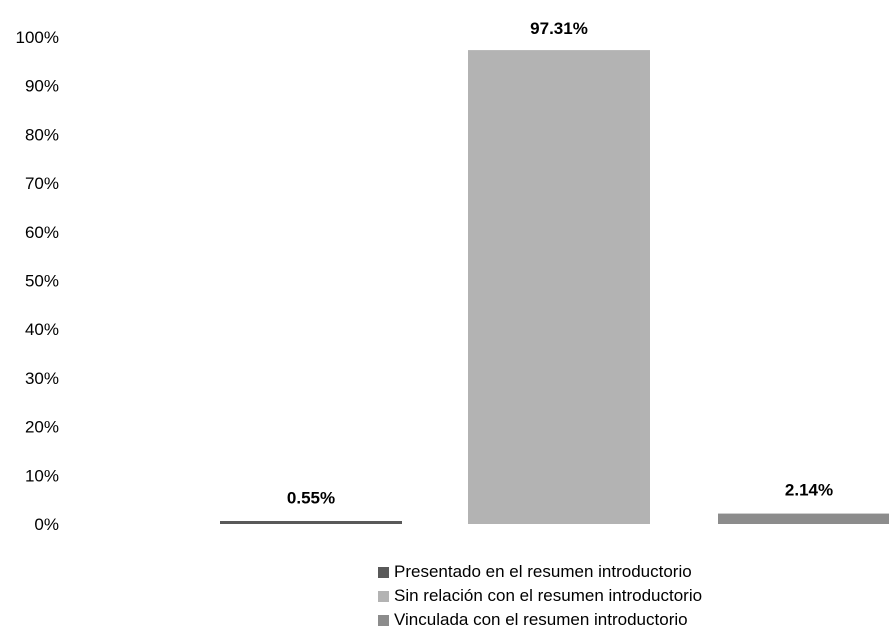  I want to click on y-tick-label: 20%, so click(42, 427).